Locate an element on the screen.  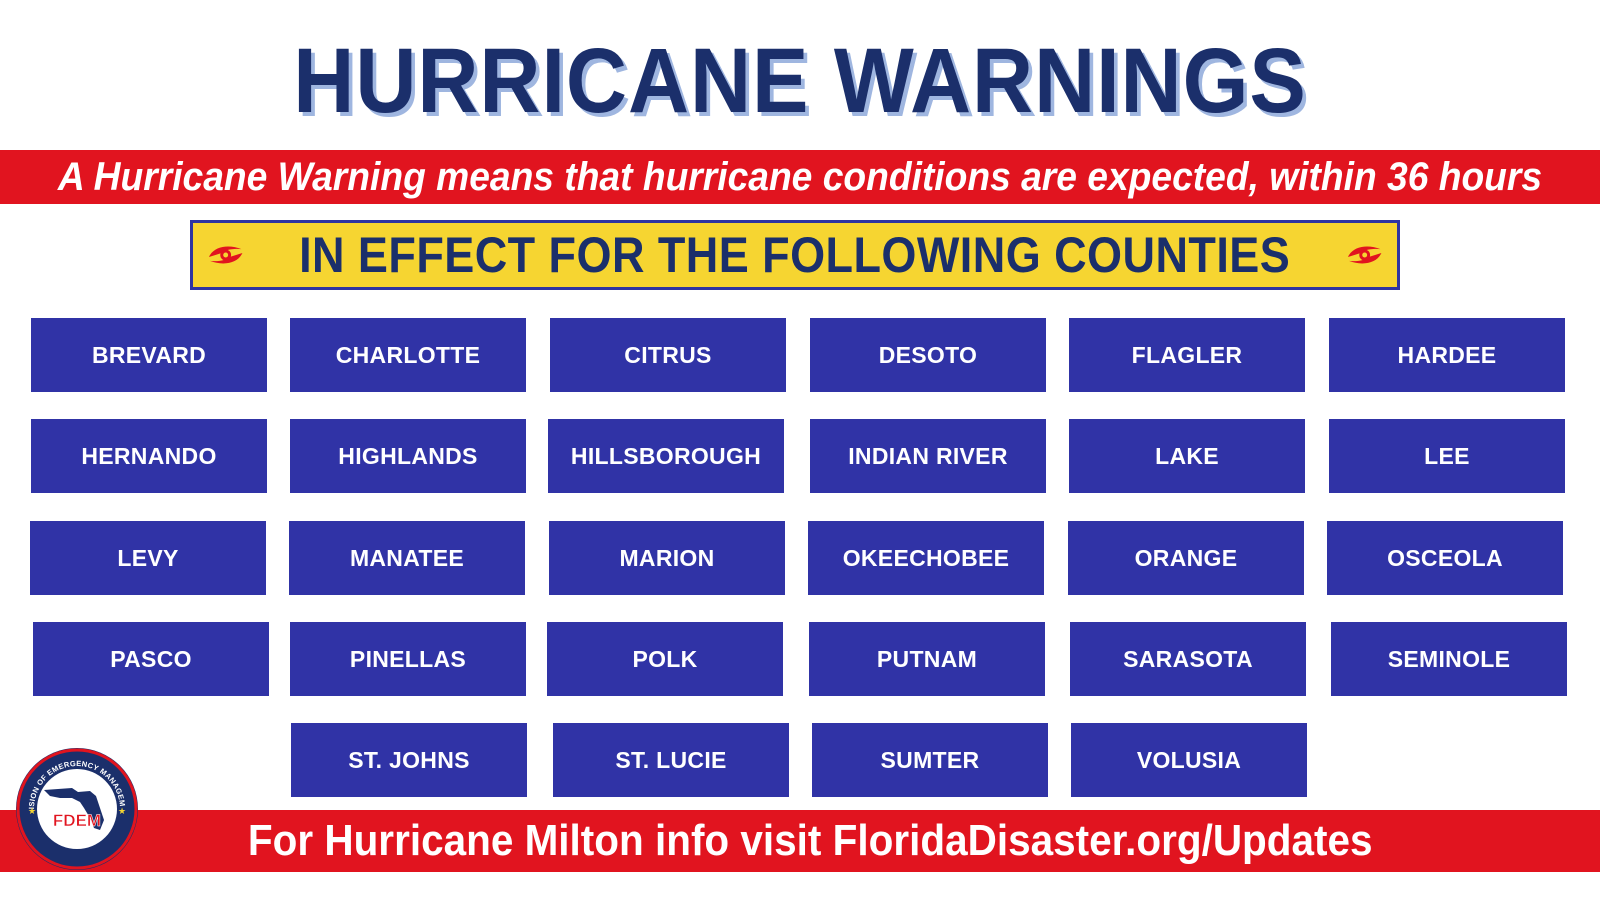
county-tile: HARDEE is located at coordinates (1447, 355).